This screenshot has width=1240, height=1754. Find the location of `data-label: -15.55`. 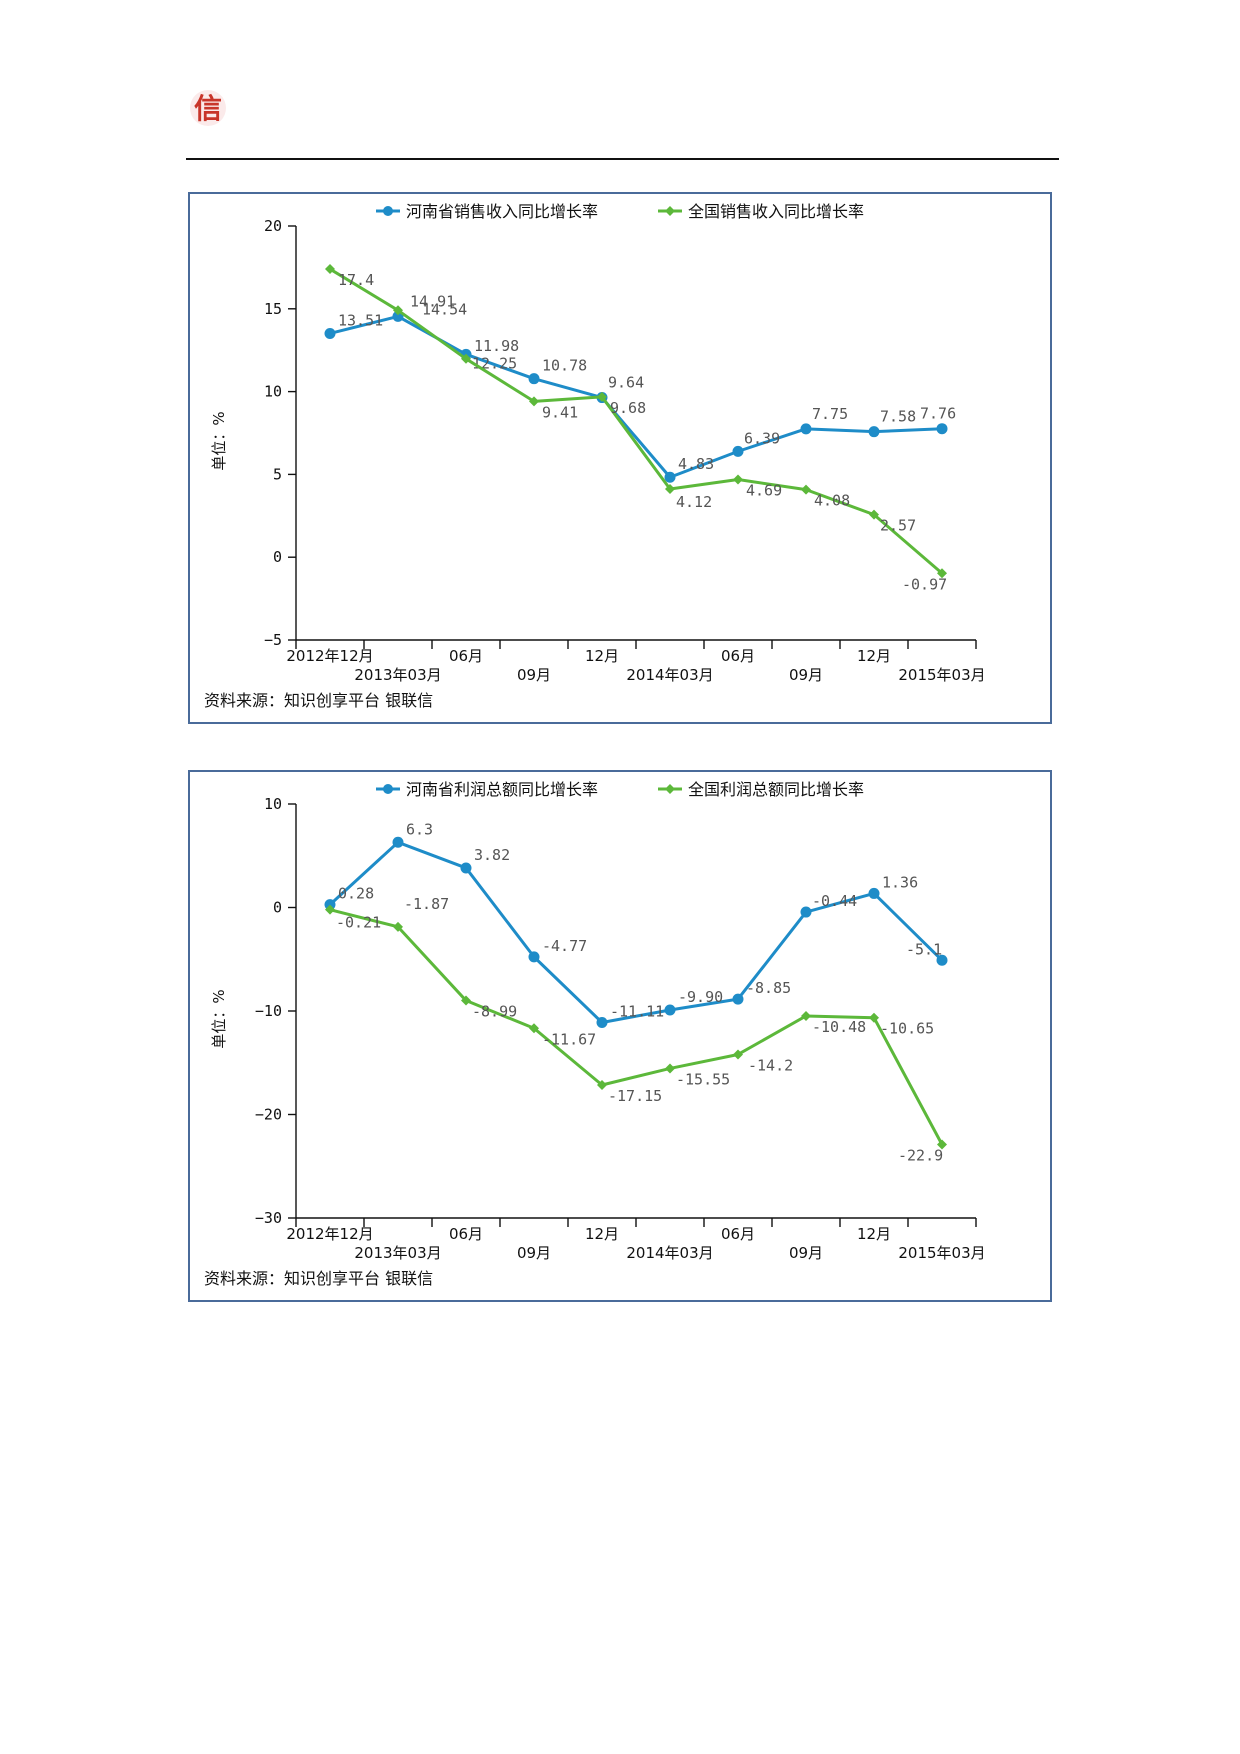

data-label: -15.55 is located at coordinates (703, 1079).